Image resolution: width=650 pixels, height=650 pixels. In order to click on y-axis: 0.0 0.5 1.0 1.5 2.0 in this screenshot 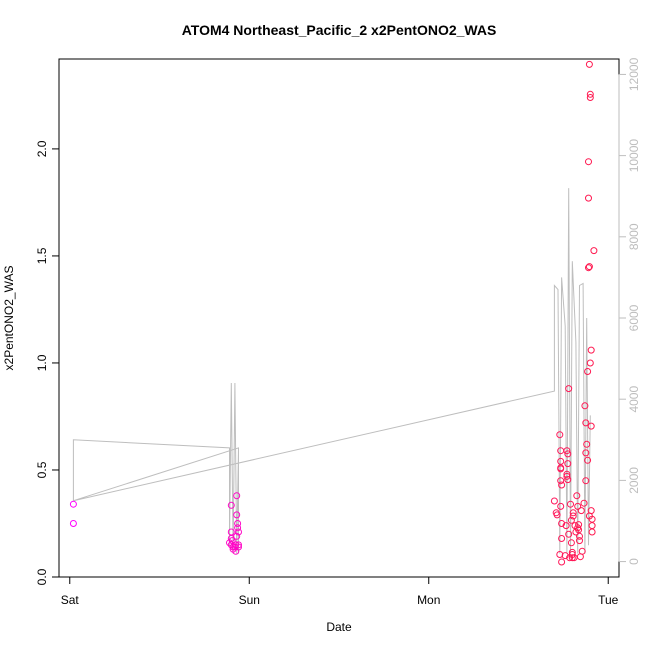, I will do `click(47, 362)`.